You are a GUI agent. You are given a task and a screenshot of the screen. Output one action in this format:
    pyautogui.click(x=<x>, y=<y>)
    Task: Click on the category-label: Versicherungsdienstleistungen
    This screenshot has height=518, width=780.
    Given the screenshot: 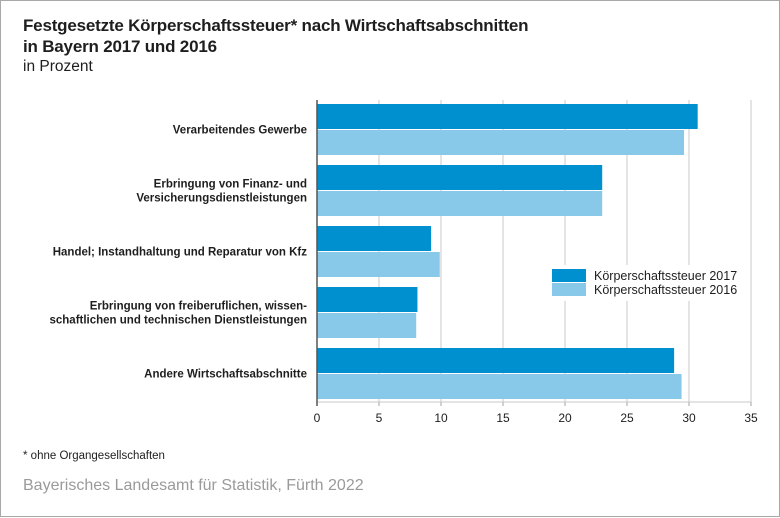 What is the action you would take?
    pyautogui.click(x=221, y=199)
    